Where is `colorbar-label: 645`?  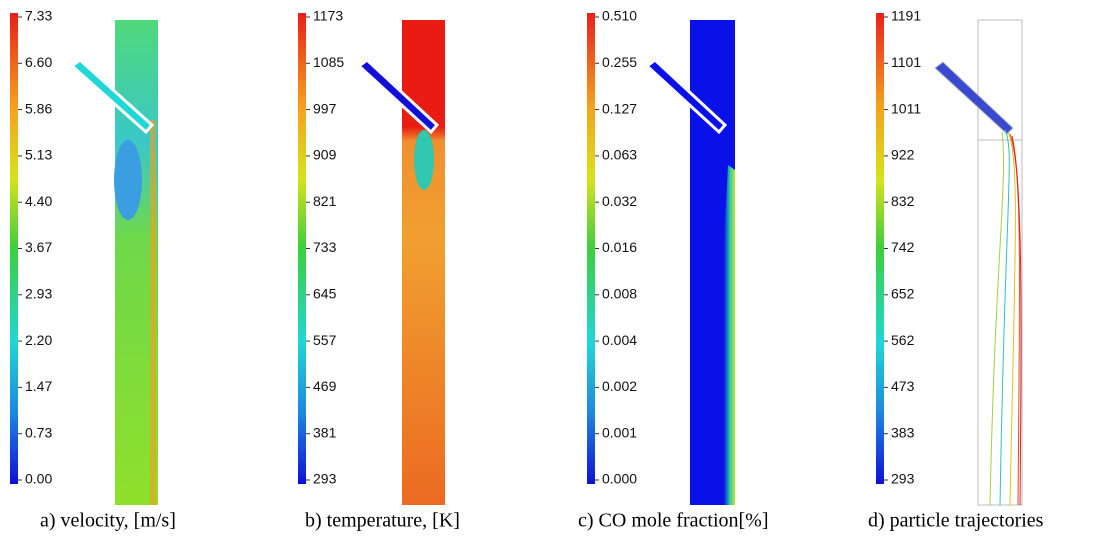
colorbar-label: 645 is located at coordinates (325, 294).